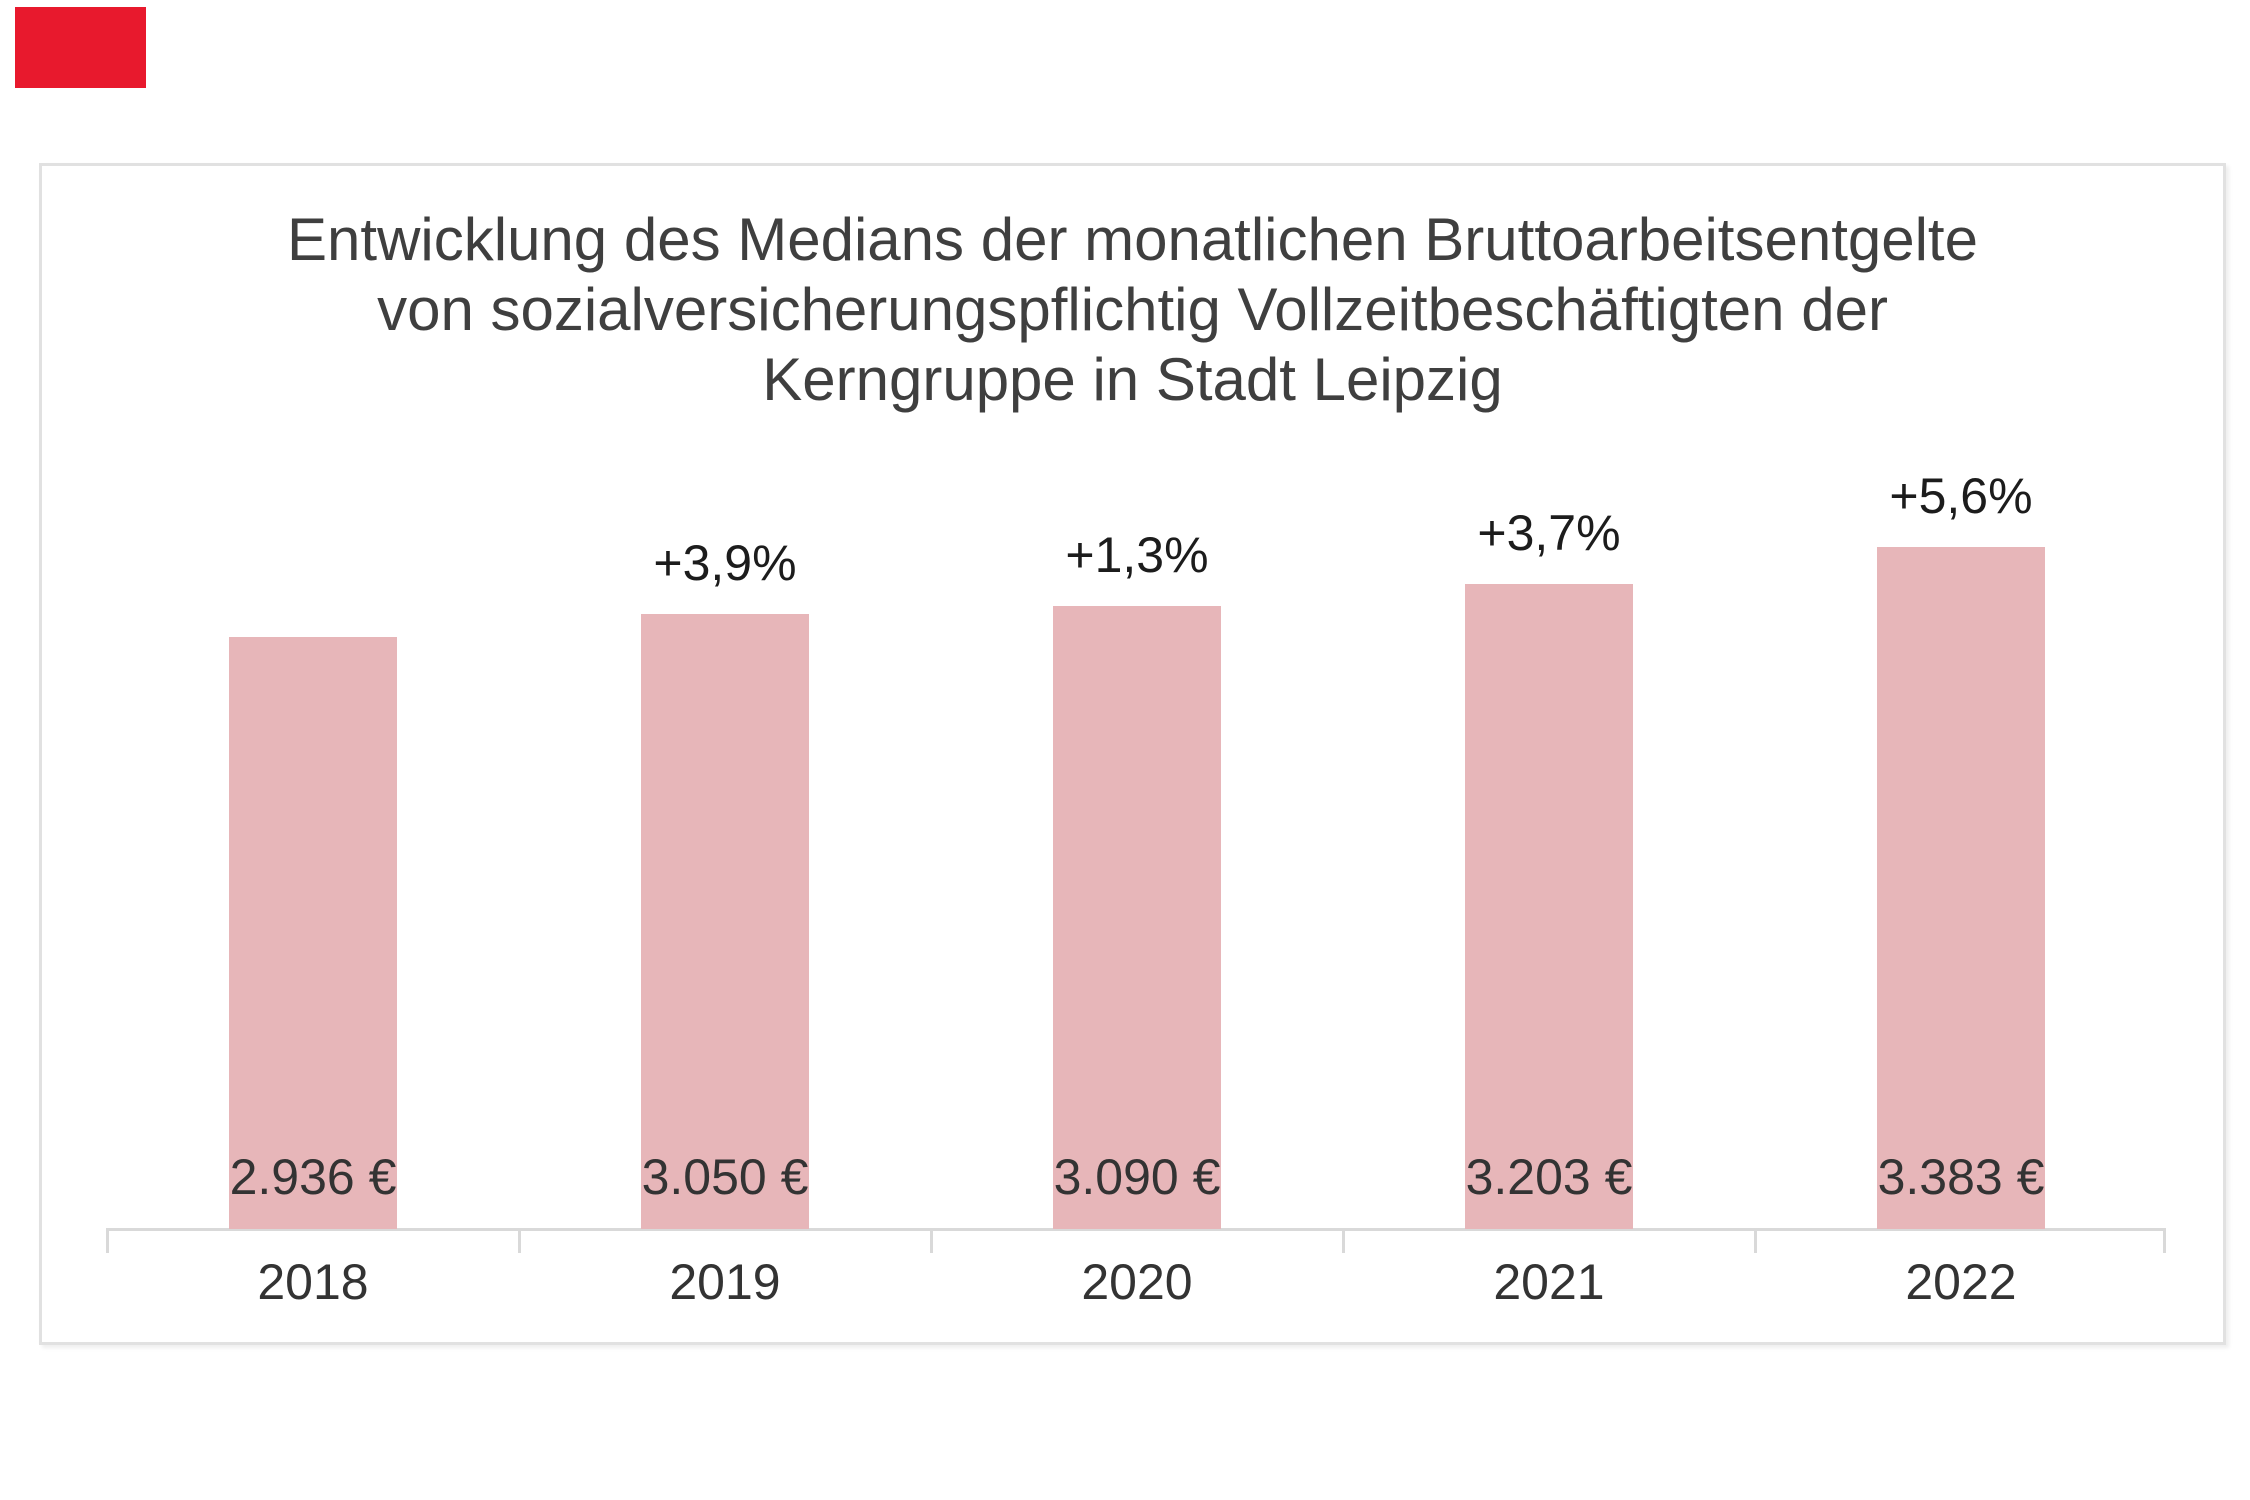 The height and width of the screenshot is (1500, 2250). Describe the element at coordinates (80, 47) in the screenshot. I see `red-marker` at that location.